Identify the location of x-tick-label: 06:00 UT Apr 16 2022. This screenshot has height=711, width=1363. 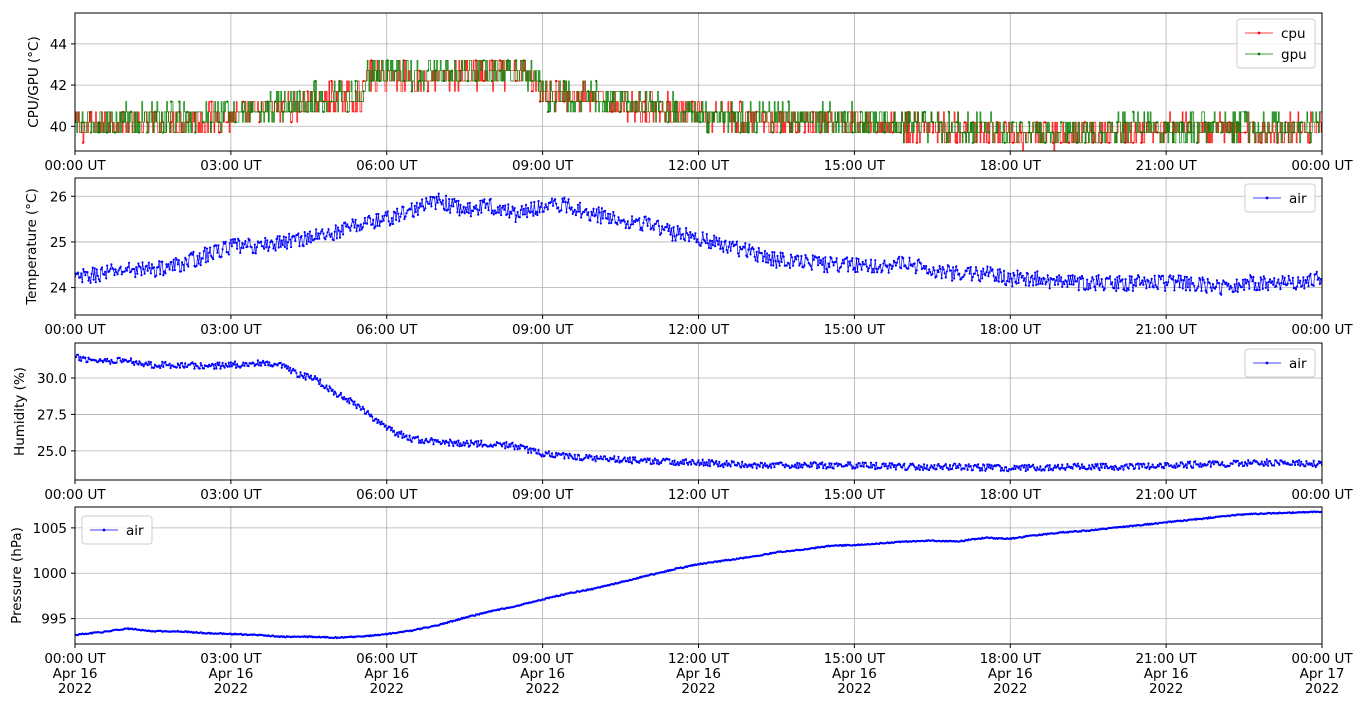
(387, 674).